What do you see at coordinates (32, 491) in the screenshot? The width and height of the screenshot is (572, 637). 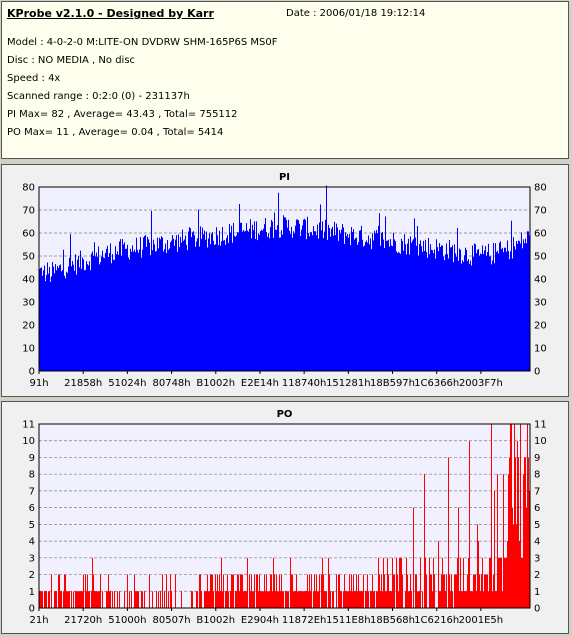 I see `y-tick-label-left: 7` at bounding box center [32, 491].